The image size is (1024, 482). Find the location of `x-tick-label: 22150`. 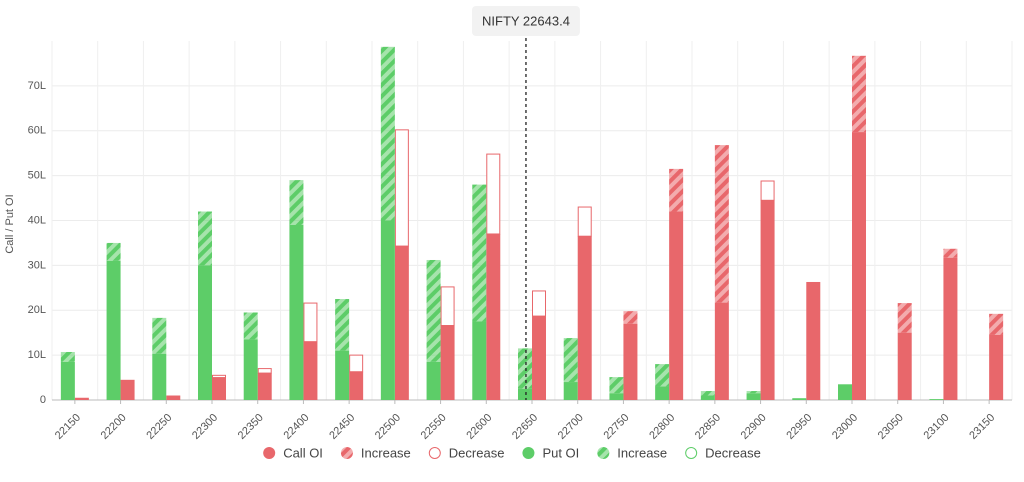

x-tick-label: 22150 is located at coordinates (68, 427).